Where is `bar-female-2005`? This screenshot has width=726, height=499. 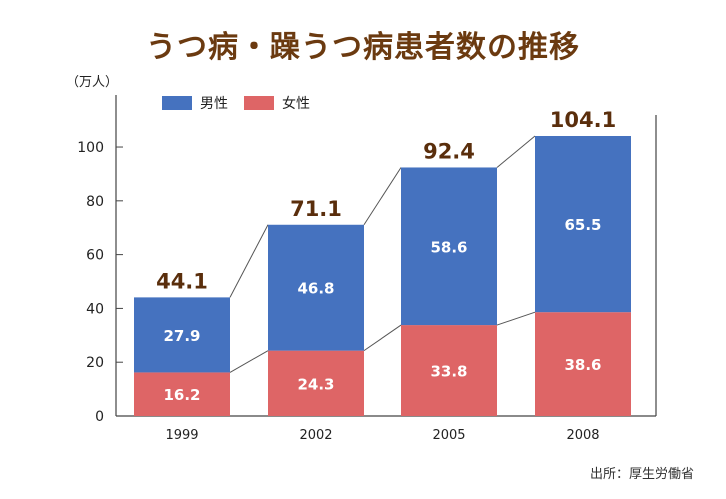 bar-female-2005 is located at coordinates (449, 370).